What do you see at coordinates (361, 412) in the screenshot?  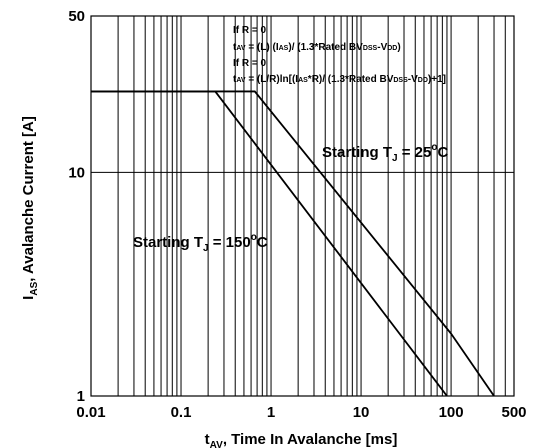 I see `x-tick-label: 10` at bounding box center [361, 412].